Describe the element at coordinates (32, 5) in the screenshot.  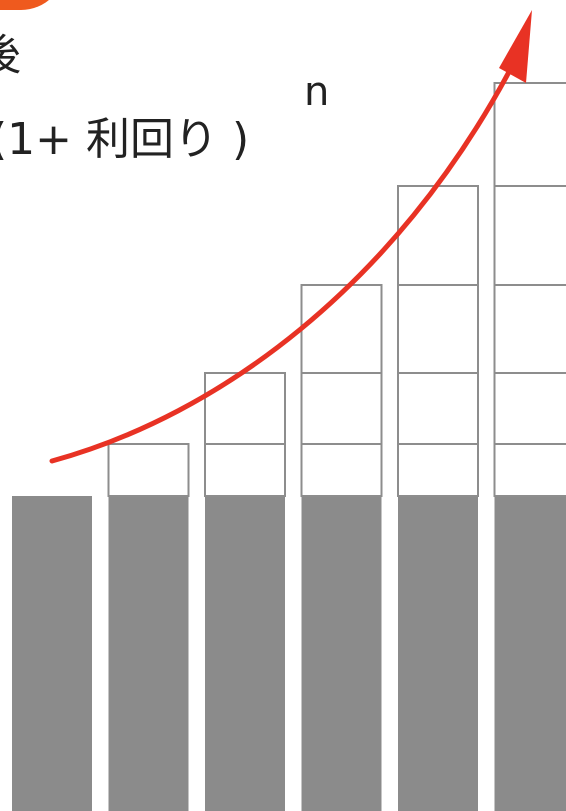
I see `orange-accent-shape` at that location.